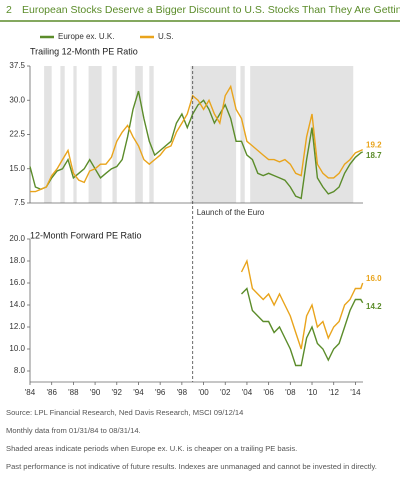 This screenshot has height=477, width=400. Describe the element at coordinates (247, 392) in the screenshot. I see `x-tick-label: '04` at that location.